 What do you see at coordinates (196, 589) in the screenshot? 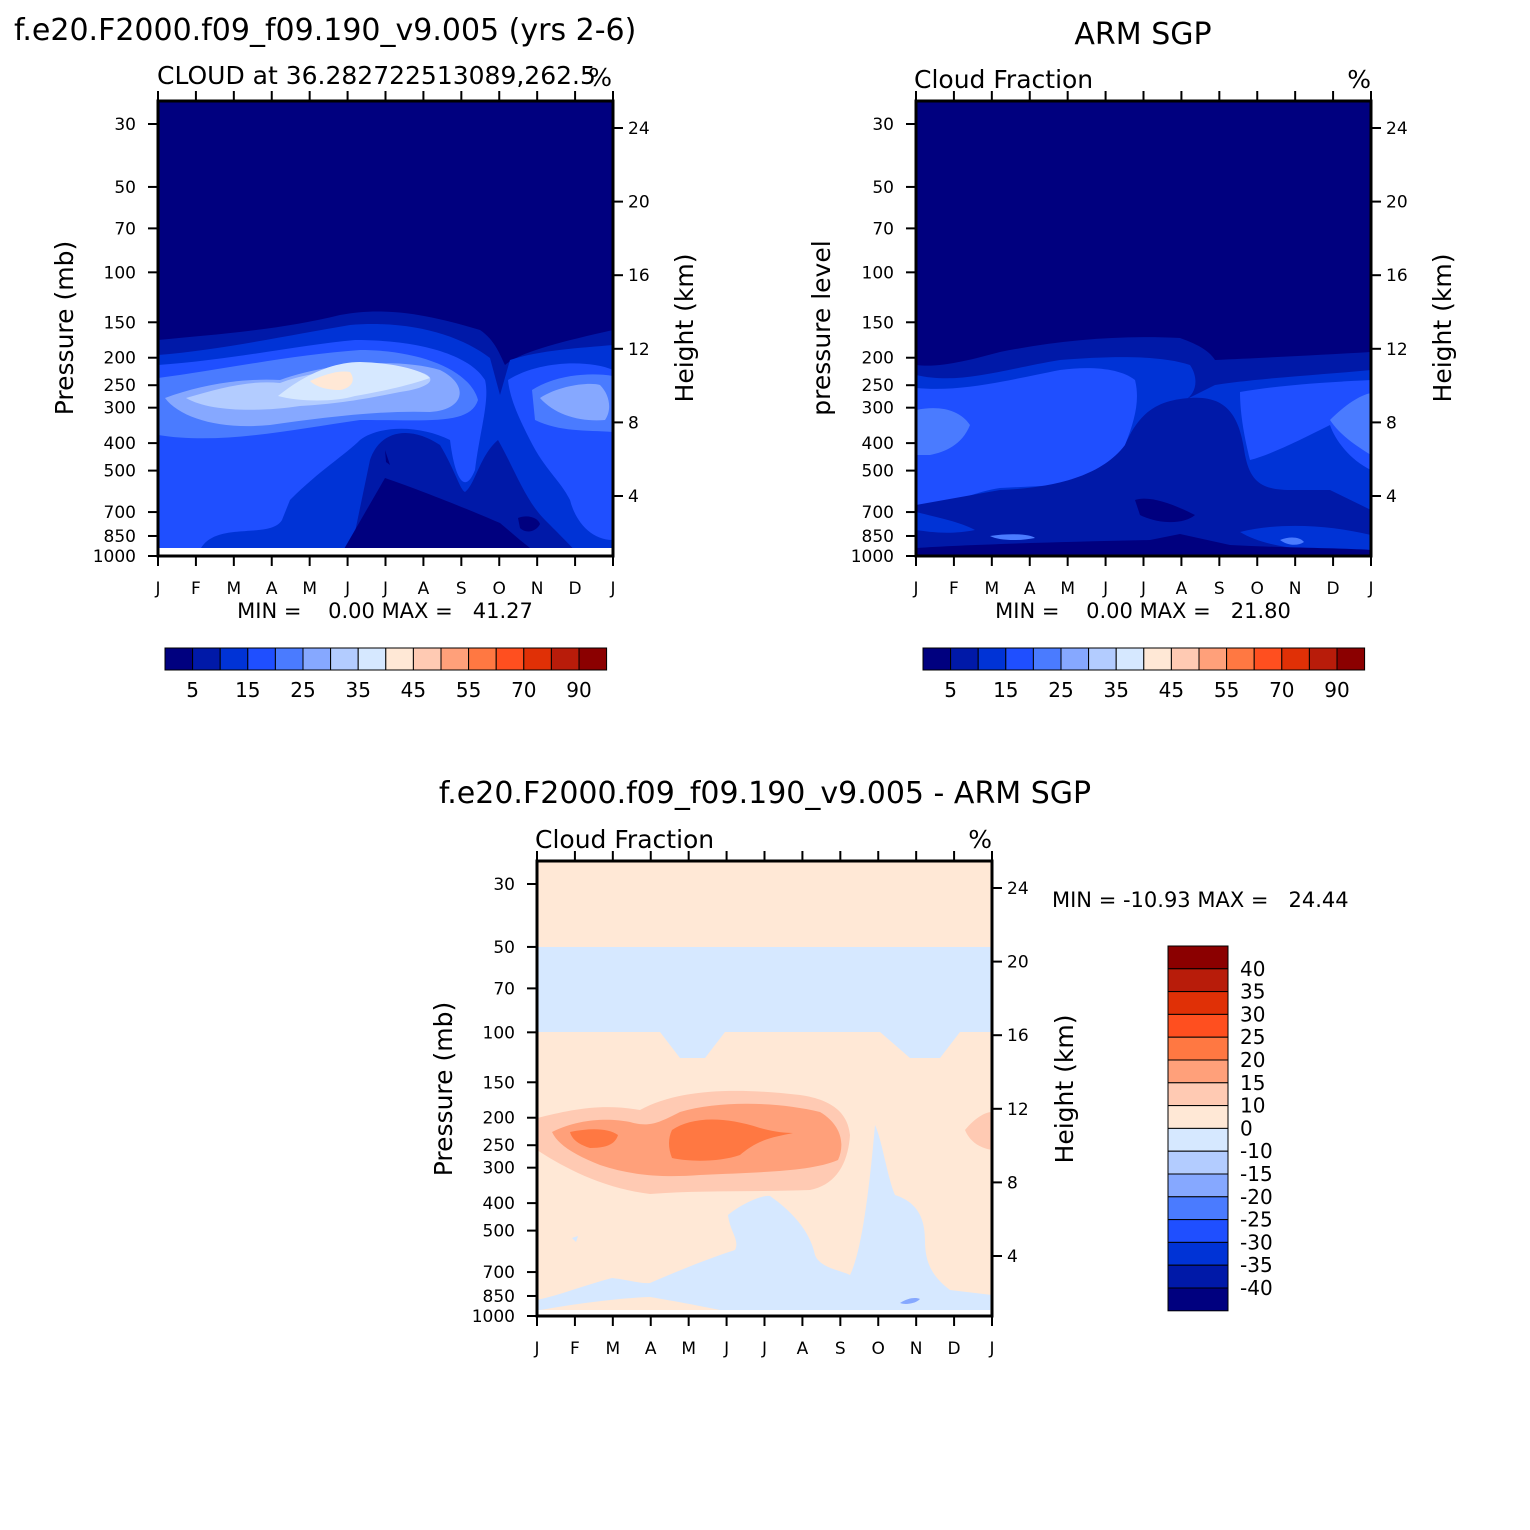
I see `month-tick-label: F` at bounding box center [196, 589].